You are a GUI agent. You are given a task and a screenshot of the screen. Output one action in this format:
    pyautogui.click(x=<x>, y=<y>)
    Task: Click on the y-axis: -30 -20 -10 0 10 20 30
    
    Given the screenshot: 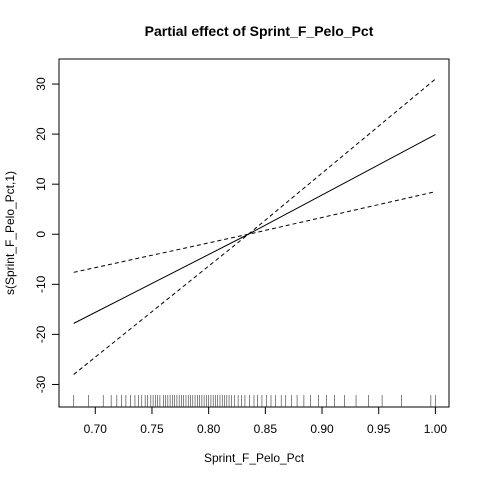 What is the action you would take?
    pyautogui.click(x=47, y=235)
    